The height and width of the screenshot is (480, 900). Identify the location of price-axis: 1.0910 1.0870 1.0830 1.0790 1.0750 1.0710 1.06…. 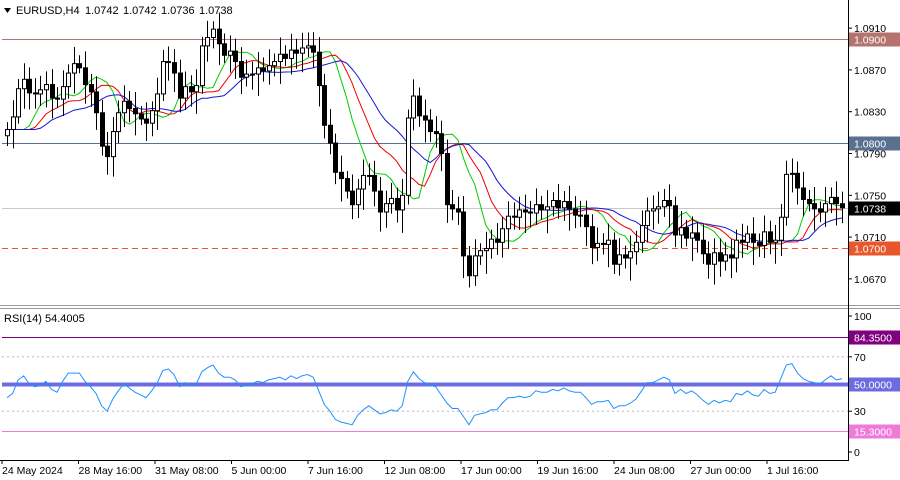
(874, 154).